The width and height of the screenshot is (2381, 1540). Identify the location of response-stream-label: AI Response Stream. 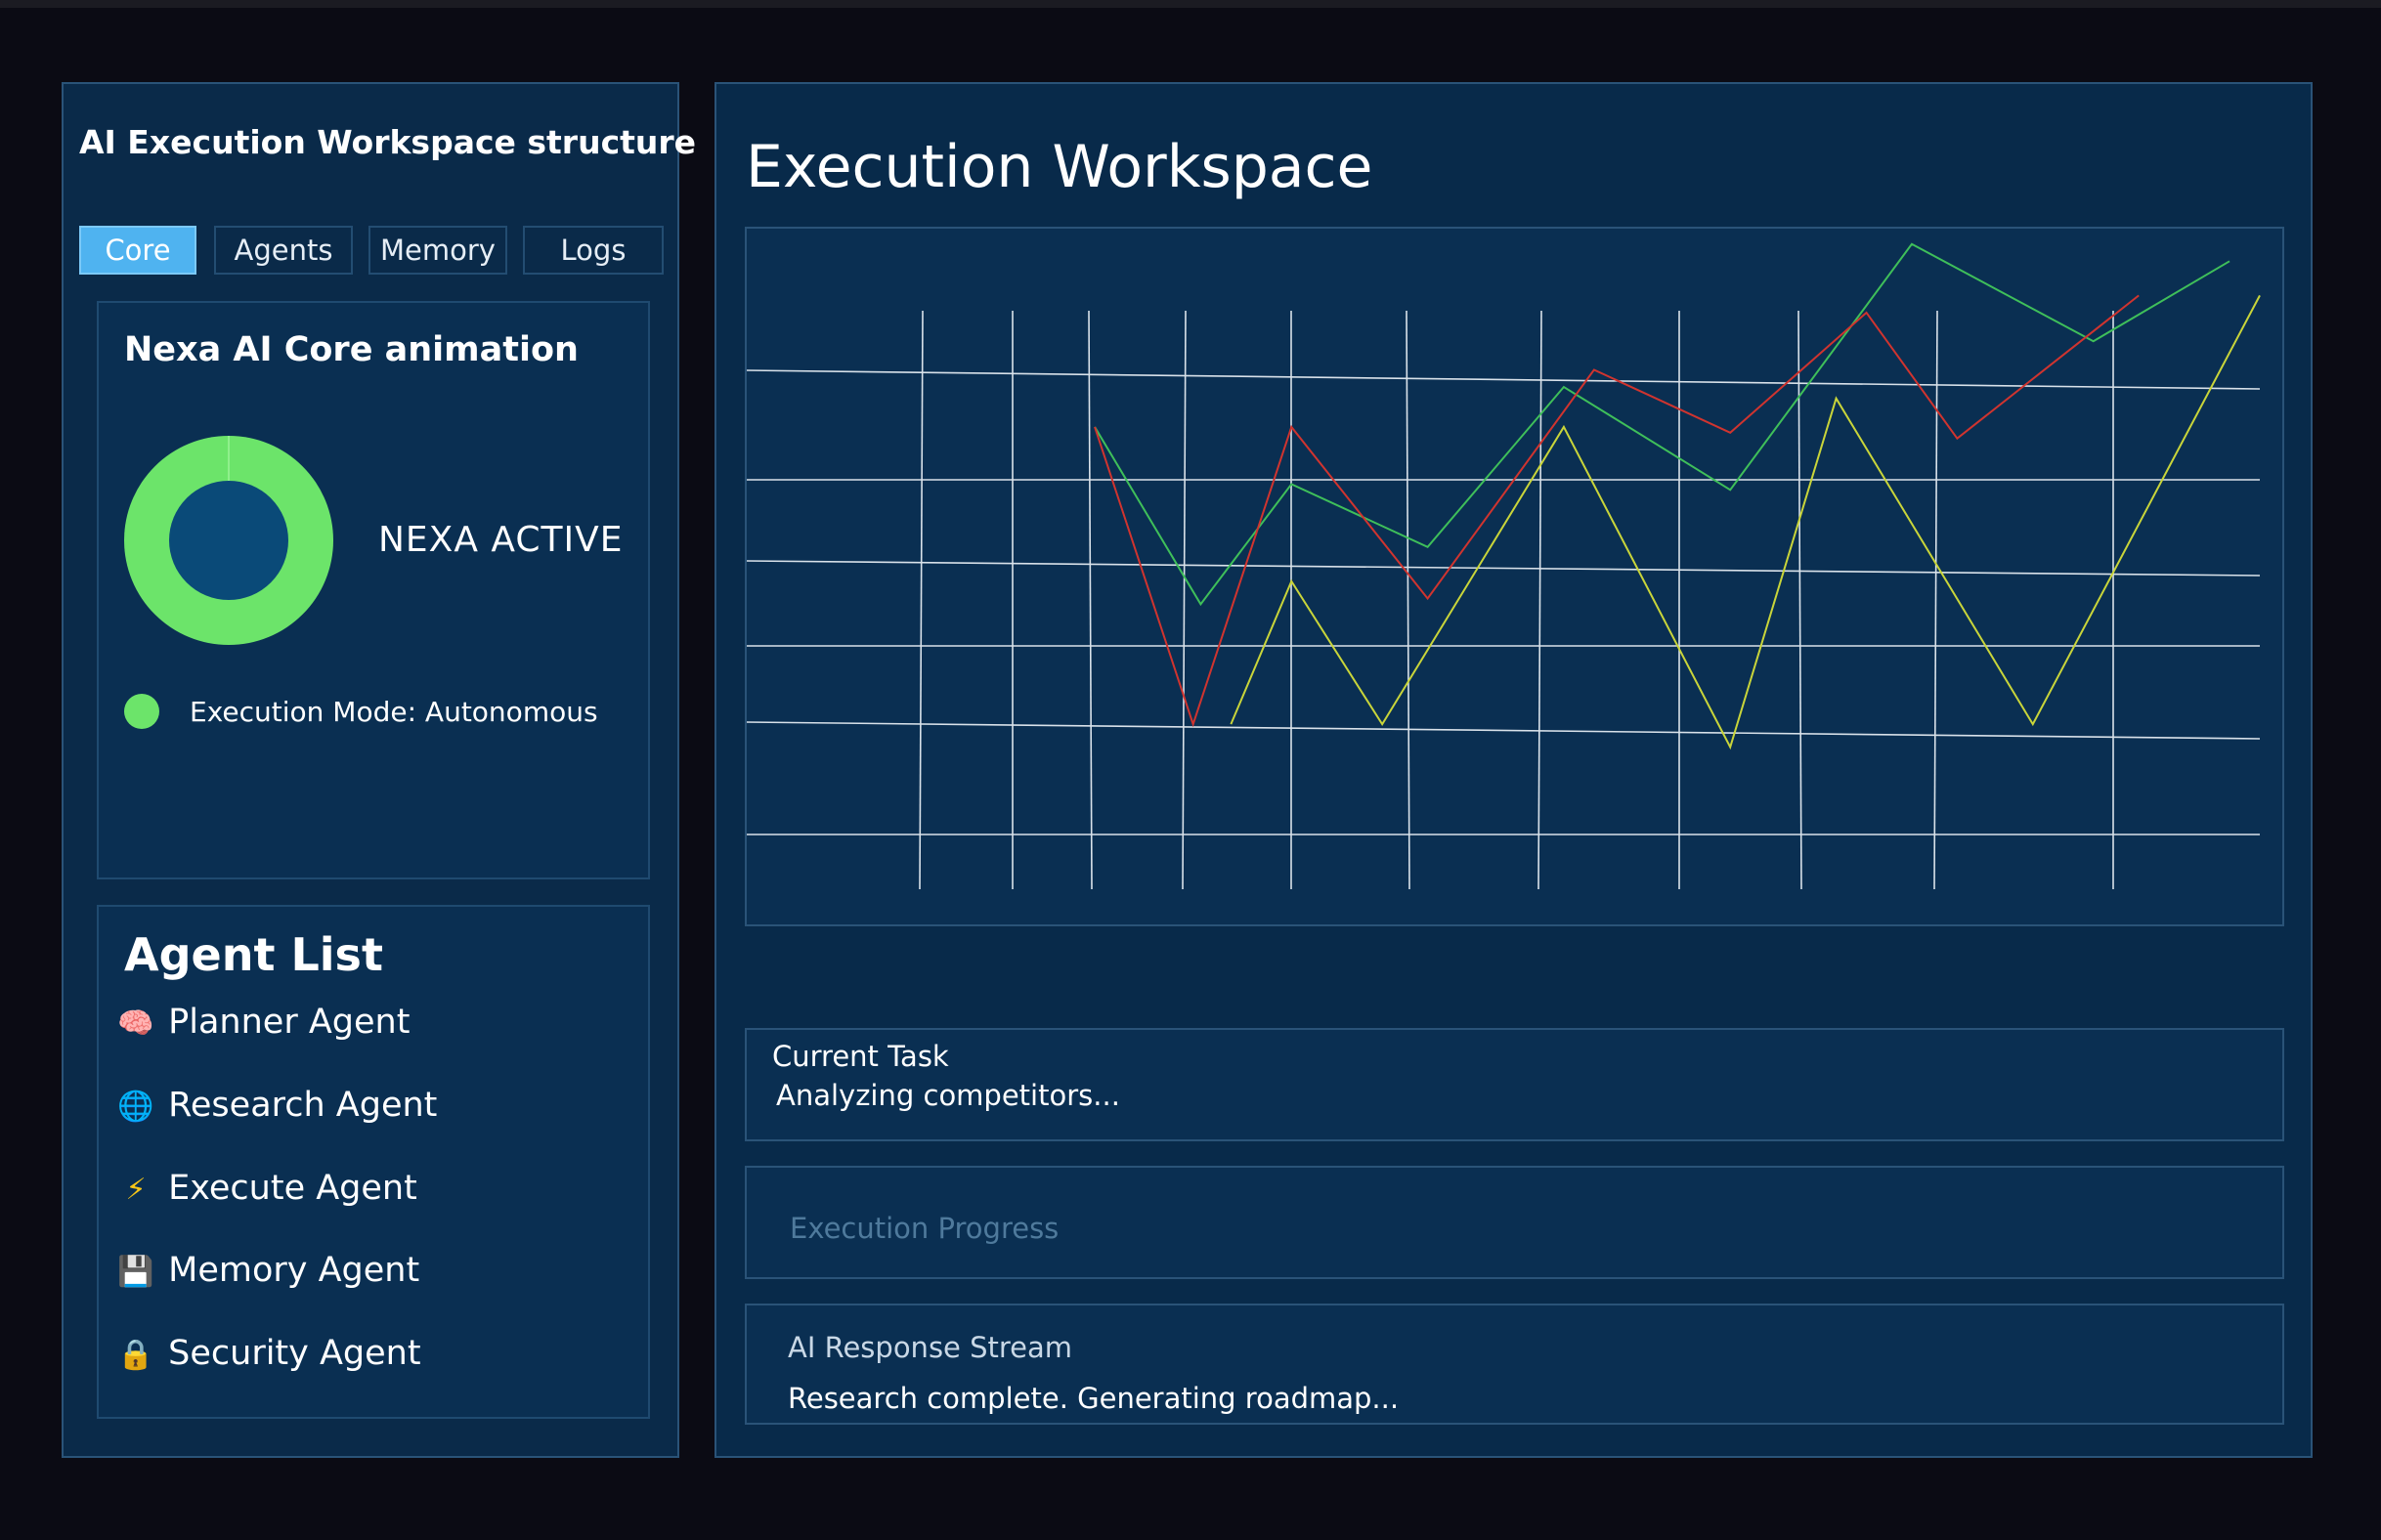
(930, 1347).